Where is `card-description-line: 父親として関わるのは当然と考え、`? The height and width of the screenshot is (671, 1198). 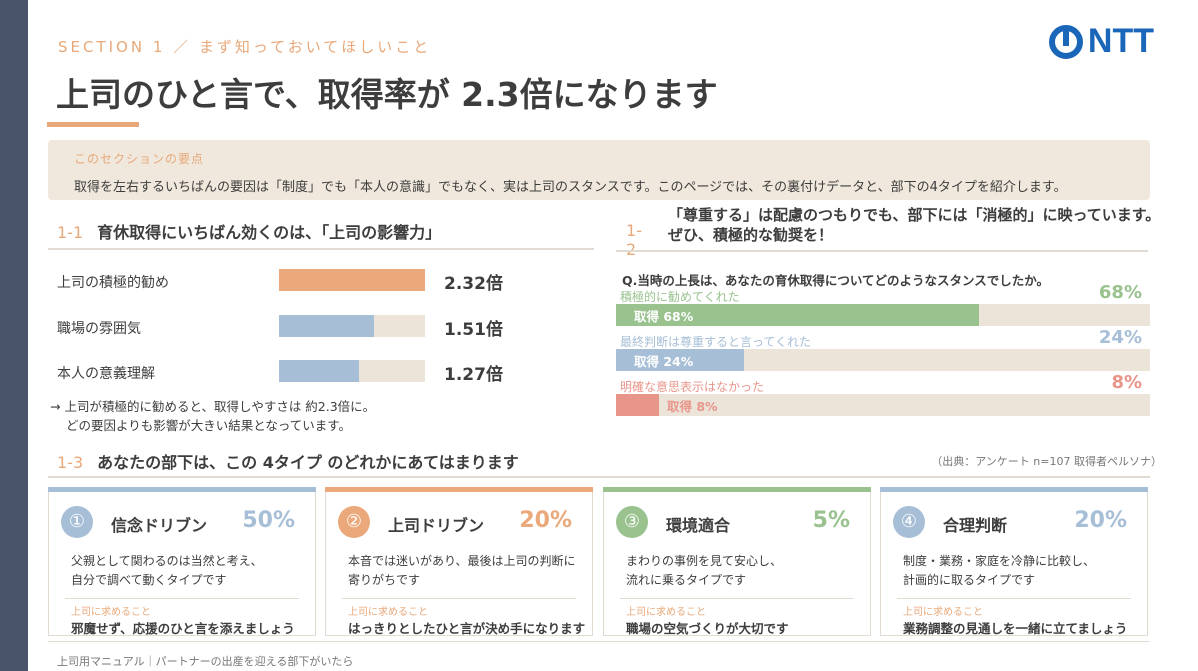 card-description-line: 父親として関わるのは当然と考え、 is located at coordinates (167, 561).